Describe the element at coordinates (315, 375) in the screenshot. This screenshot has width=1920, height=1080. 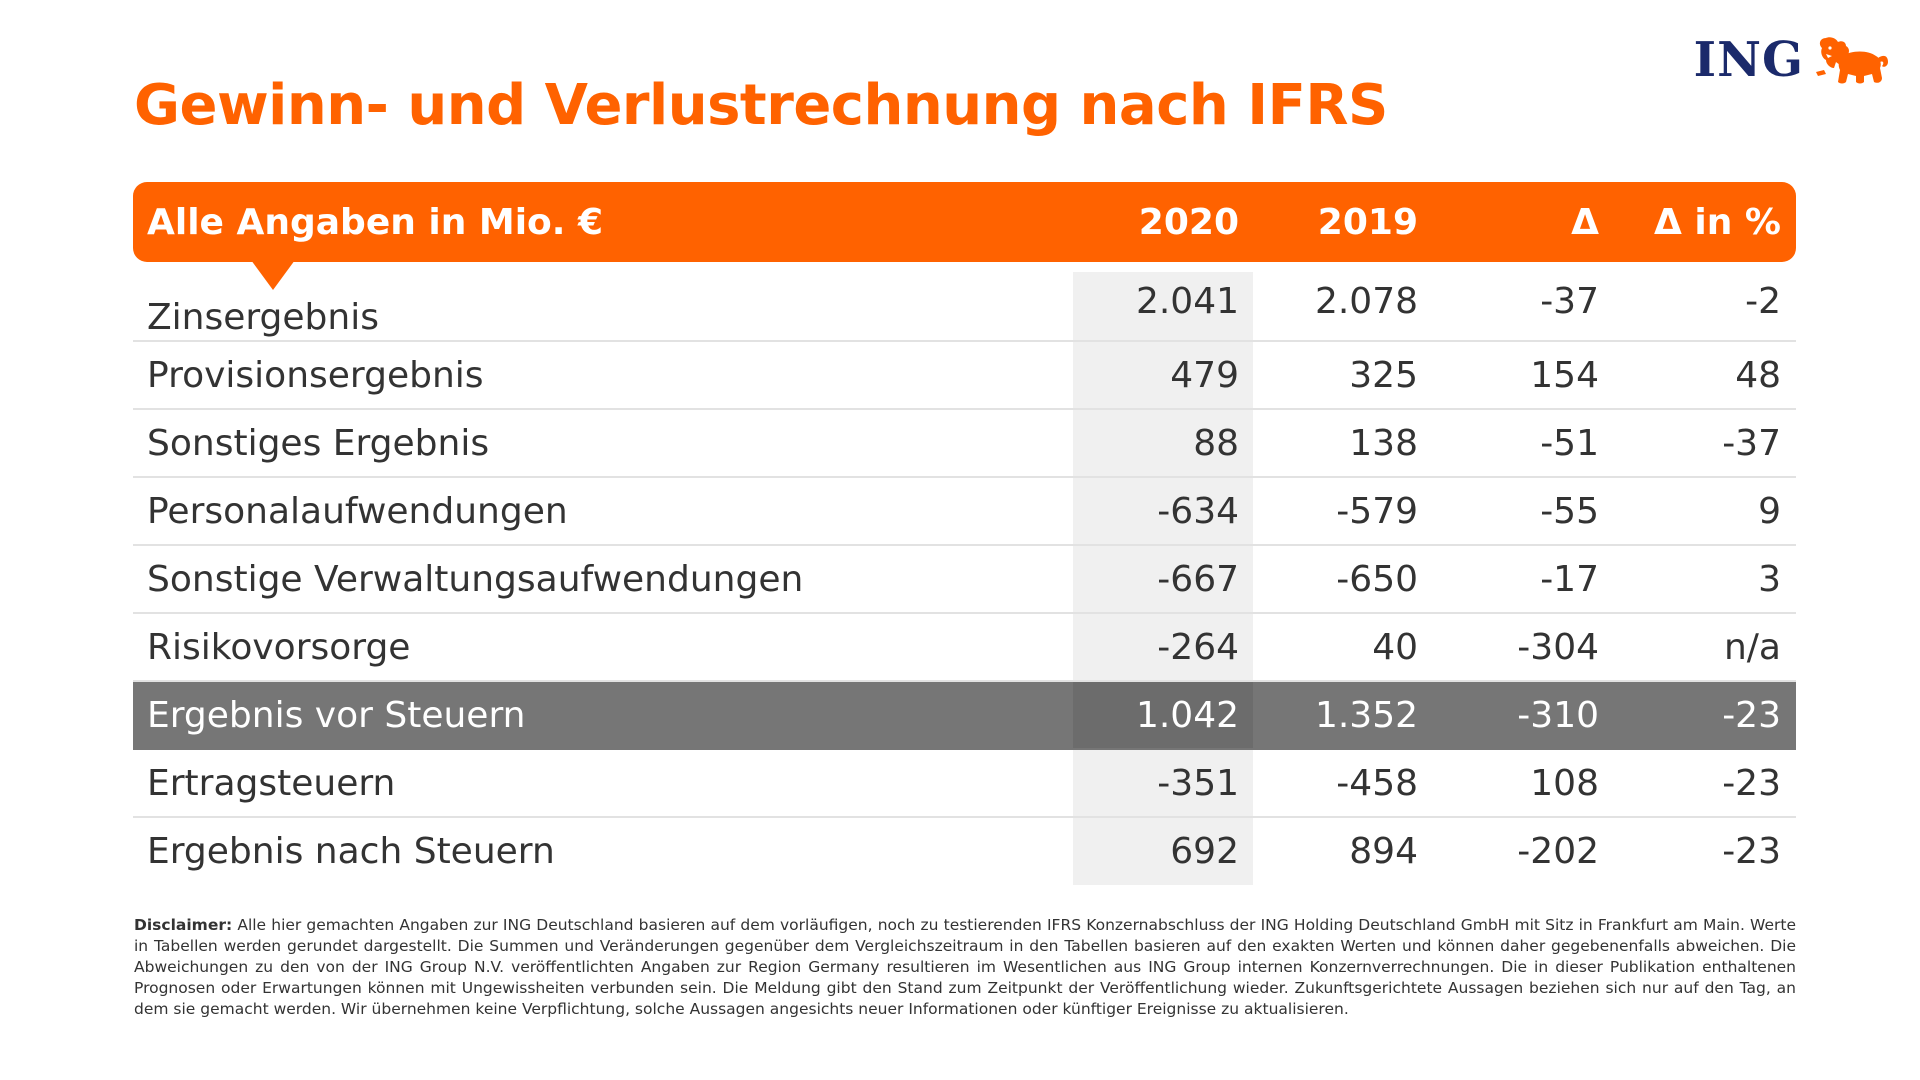
I see `row-label: Provisionsergebnis` at that location.